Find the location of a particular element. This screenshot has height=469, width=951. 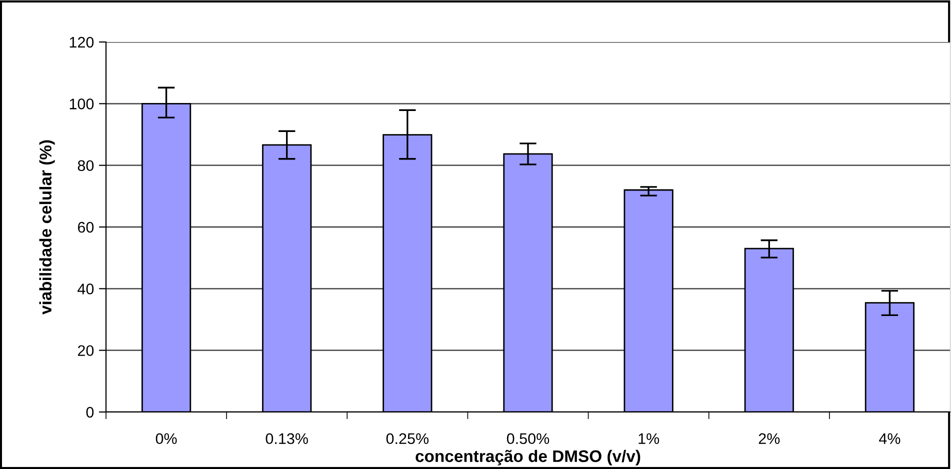

x-tick-label: 0.25% is located at coordinates (407, 438).